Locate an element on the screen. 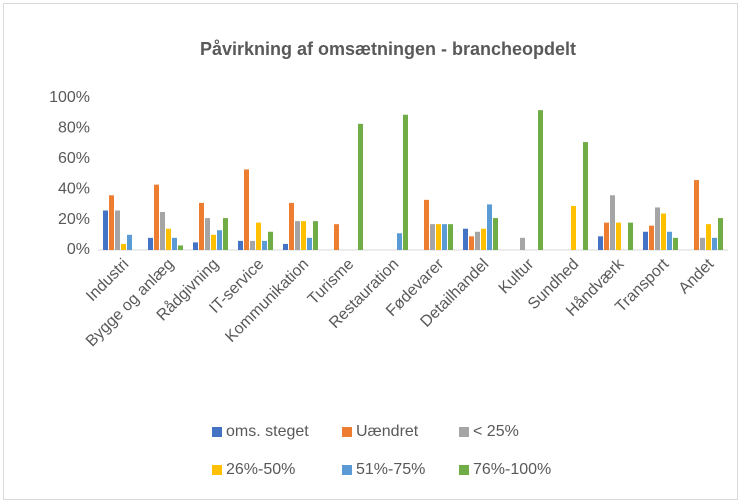 This screenshot has width=742, height=504. y-tick-label: 80% is located at coordinates (74, 128).